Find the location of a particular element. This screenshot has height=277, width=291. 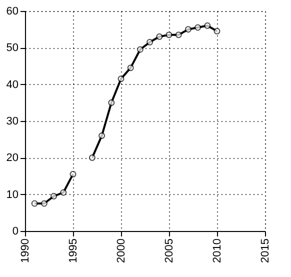

y-tick-label: 60 is located at coordinates (12, 12).